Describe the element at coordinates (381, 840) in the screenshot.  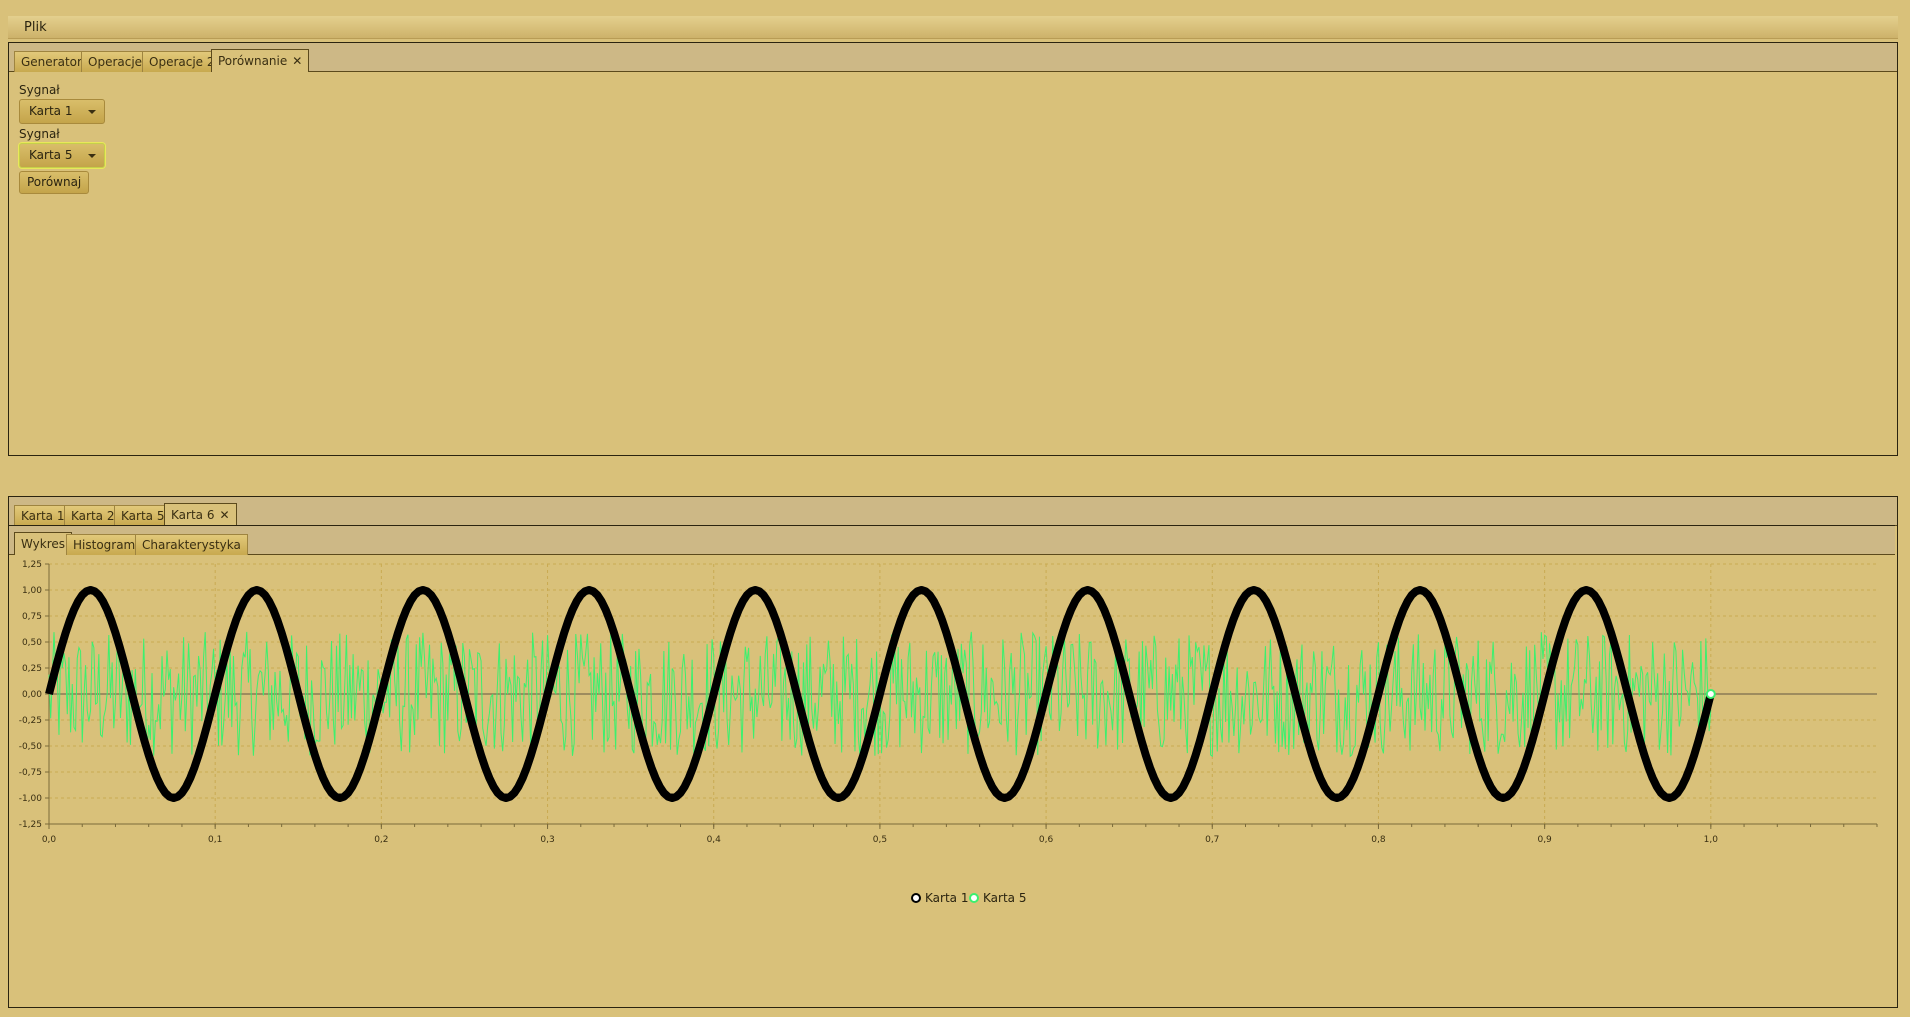
I see `x-tick-label: 0,2` at that location.